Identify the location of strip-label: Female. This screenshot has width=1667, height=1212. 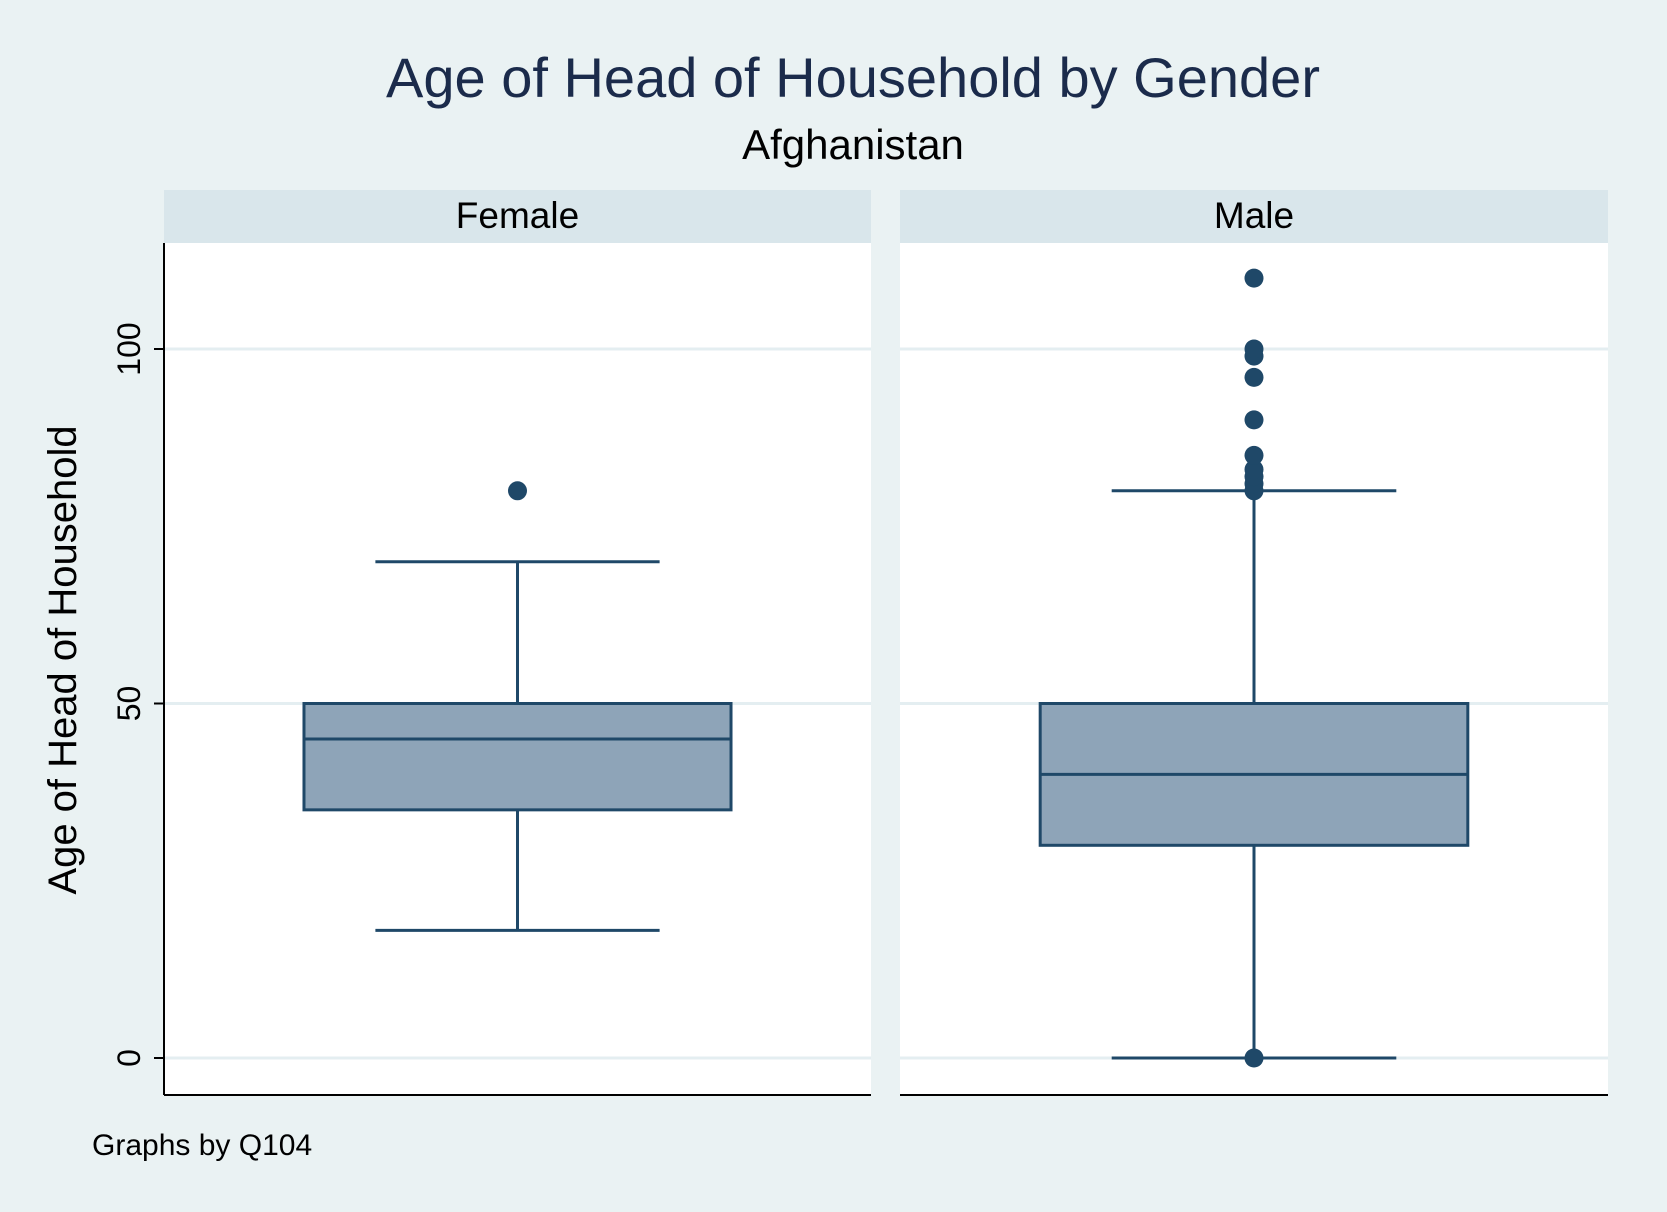
(517, 215).